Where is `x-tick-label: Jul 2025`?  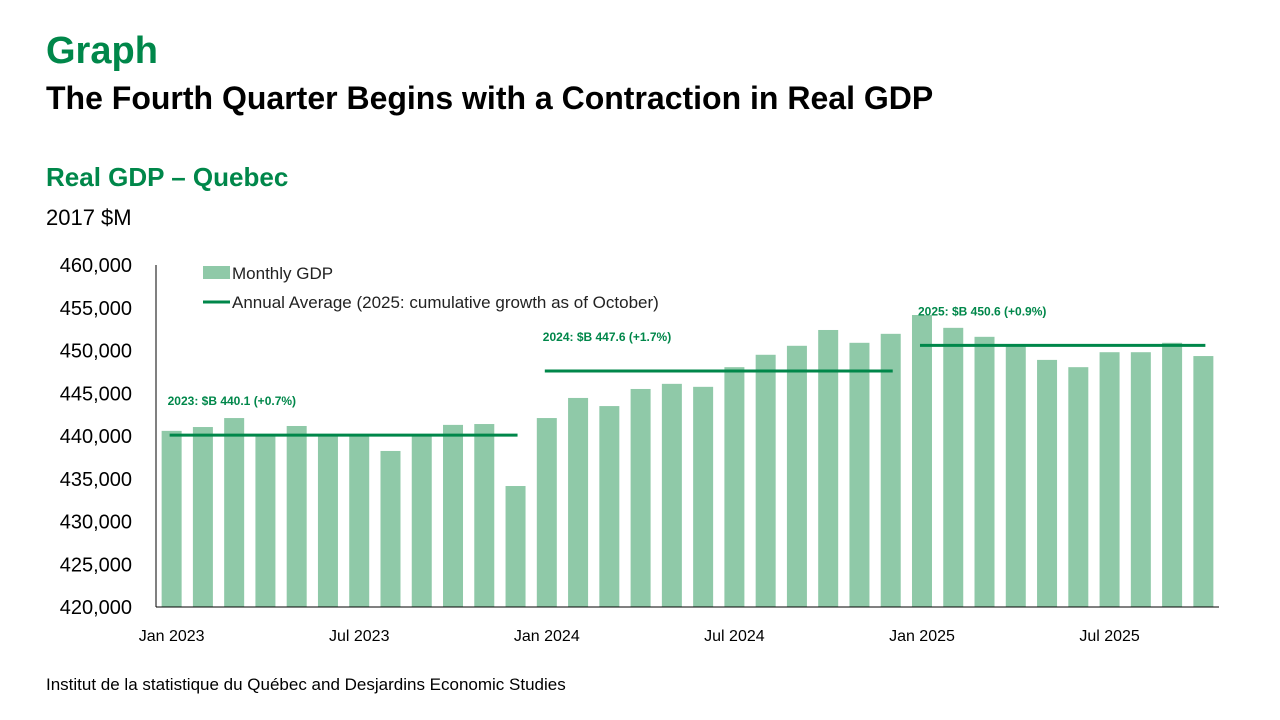 x-tick-label: Jul 2025 is located at coordinates (1109, 636).